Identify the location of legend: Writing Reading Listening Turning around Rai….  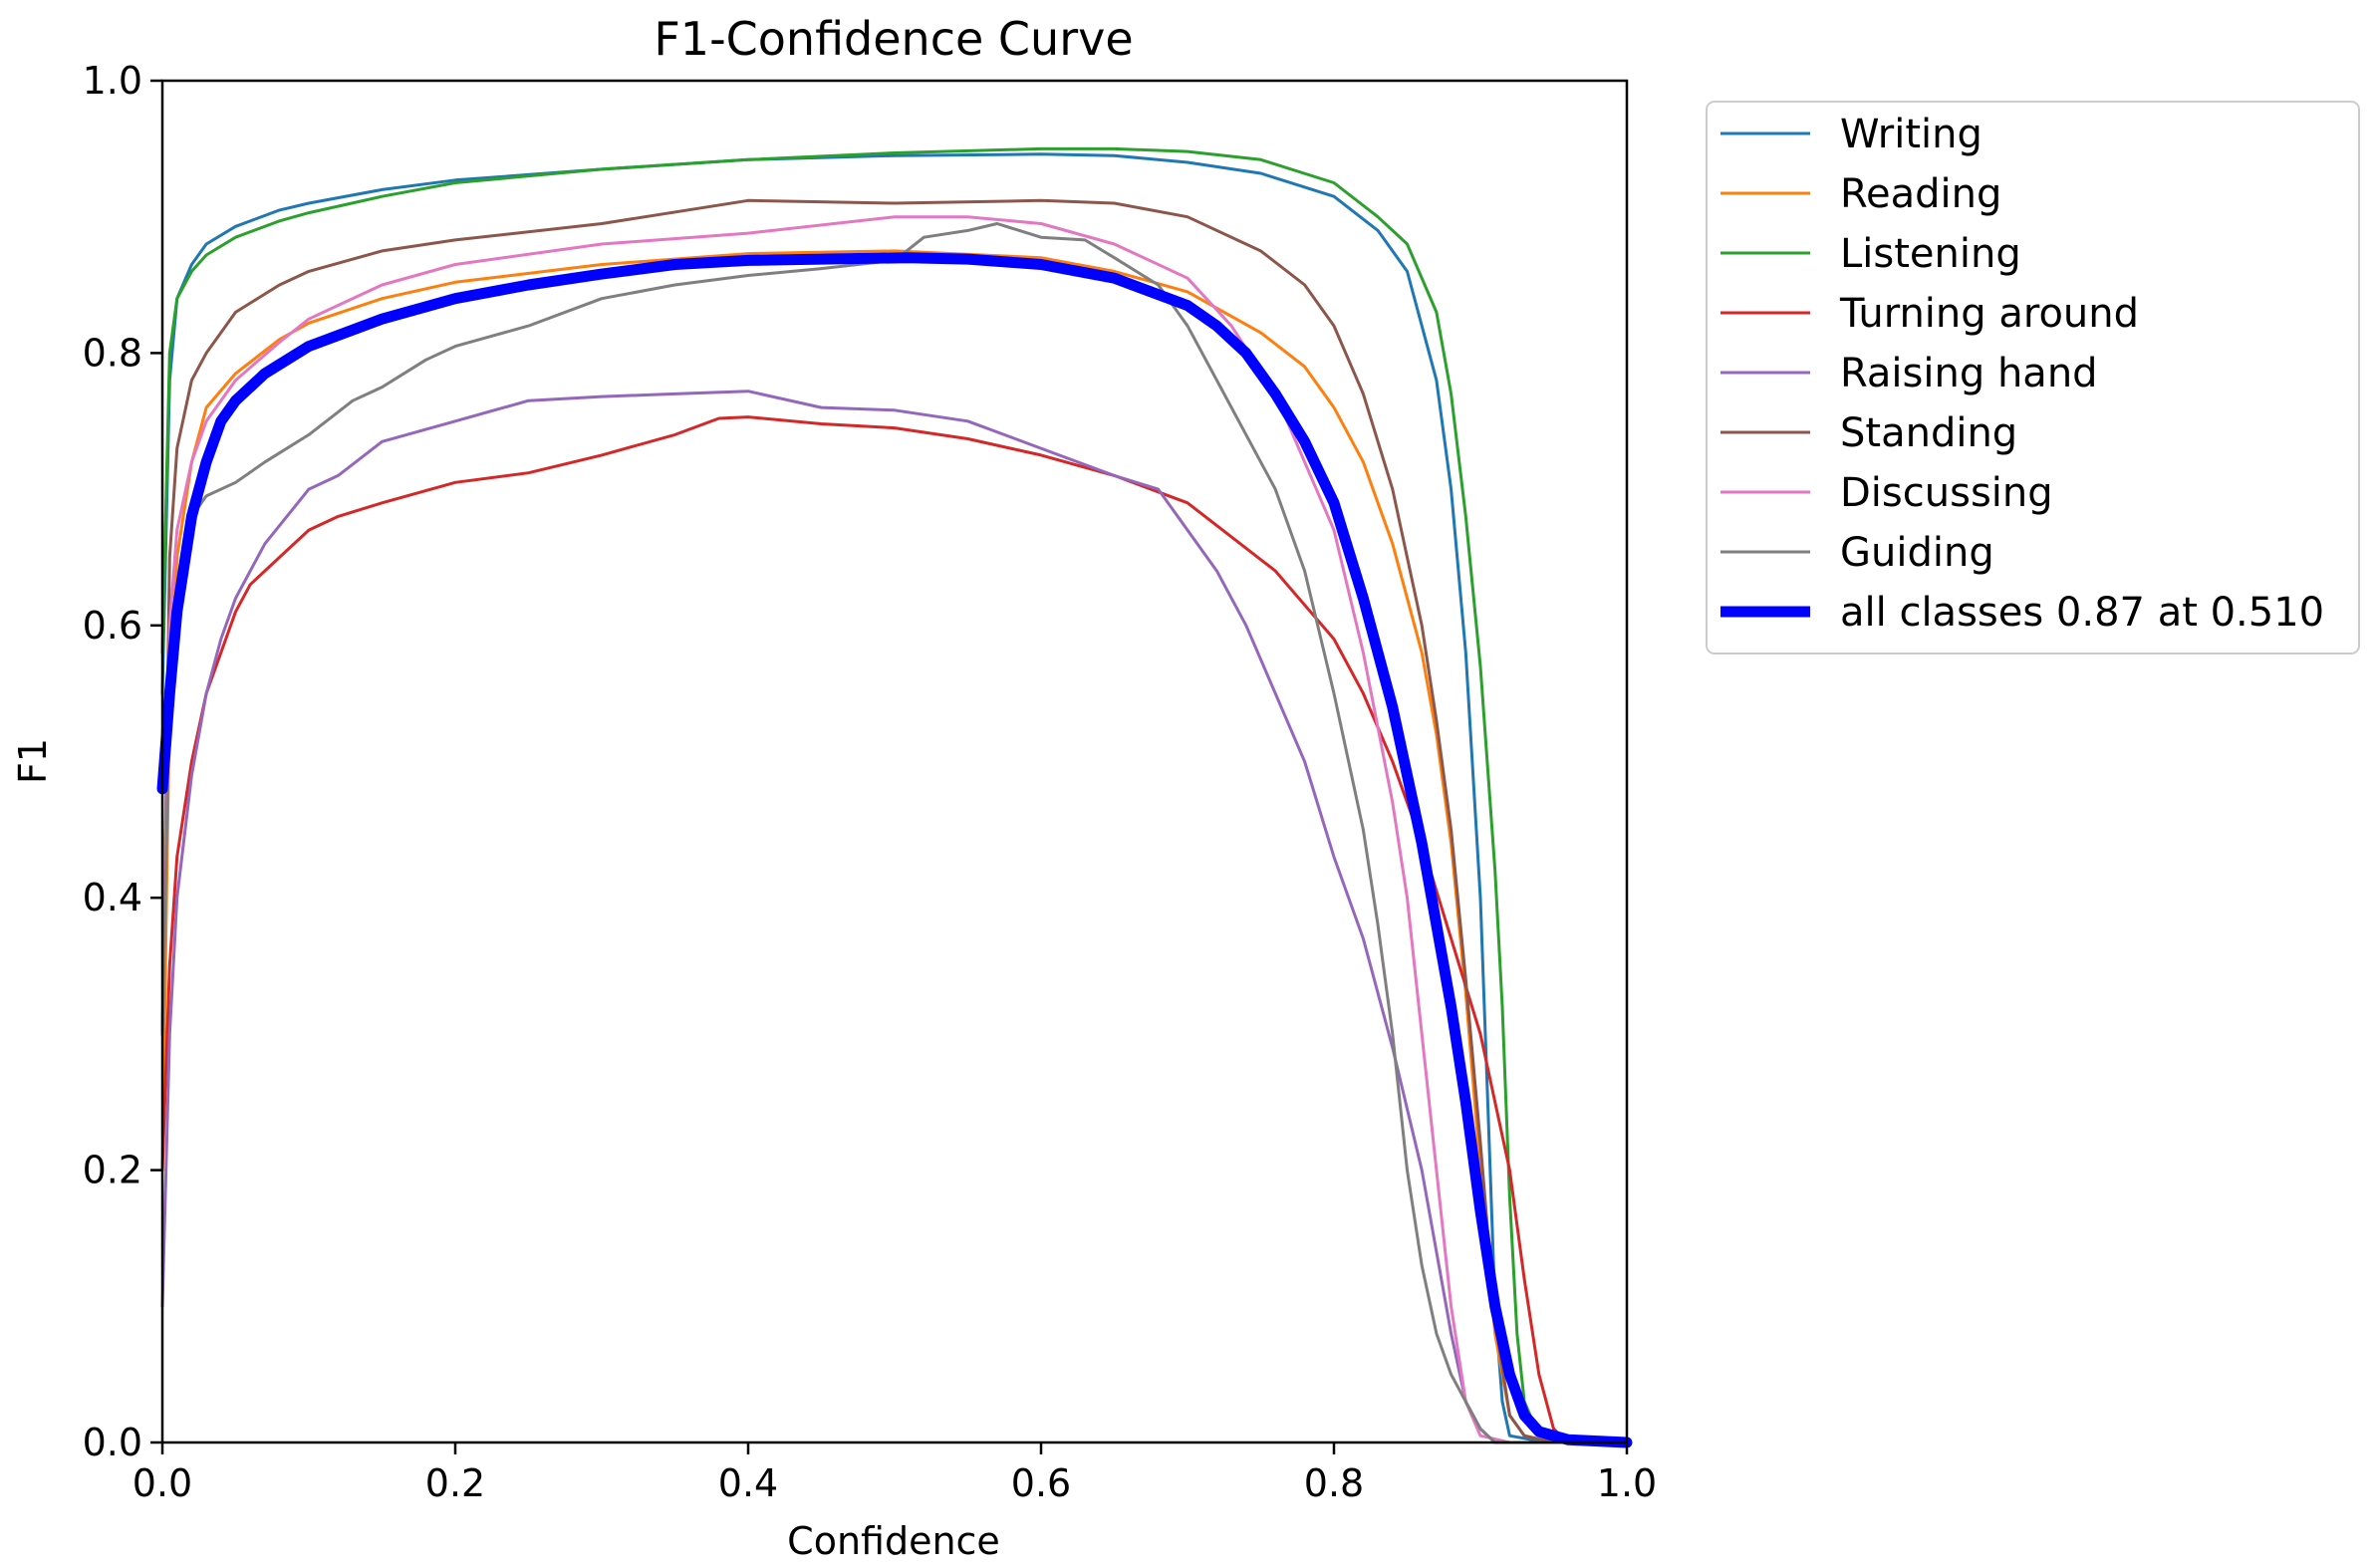
(2033, 377).